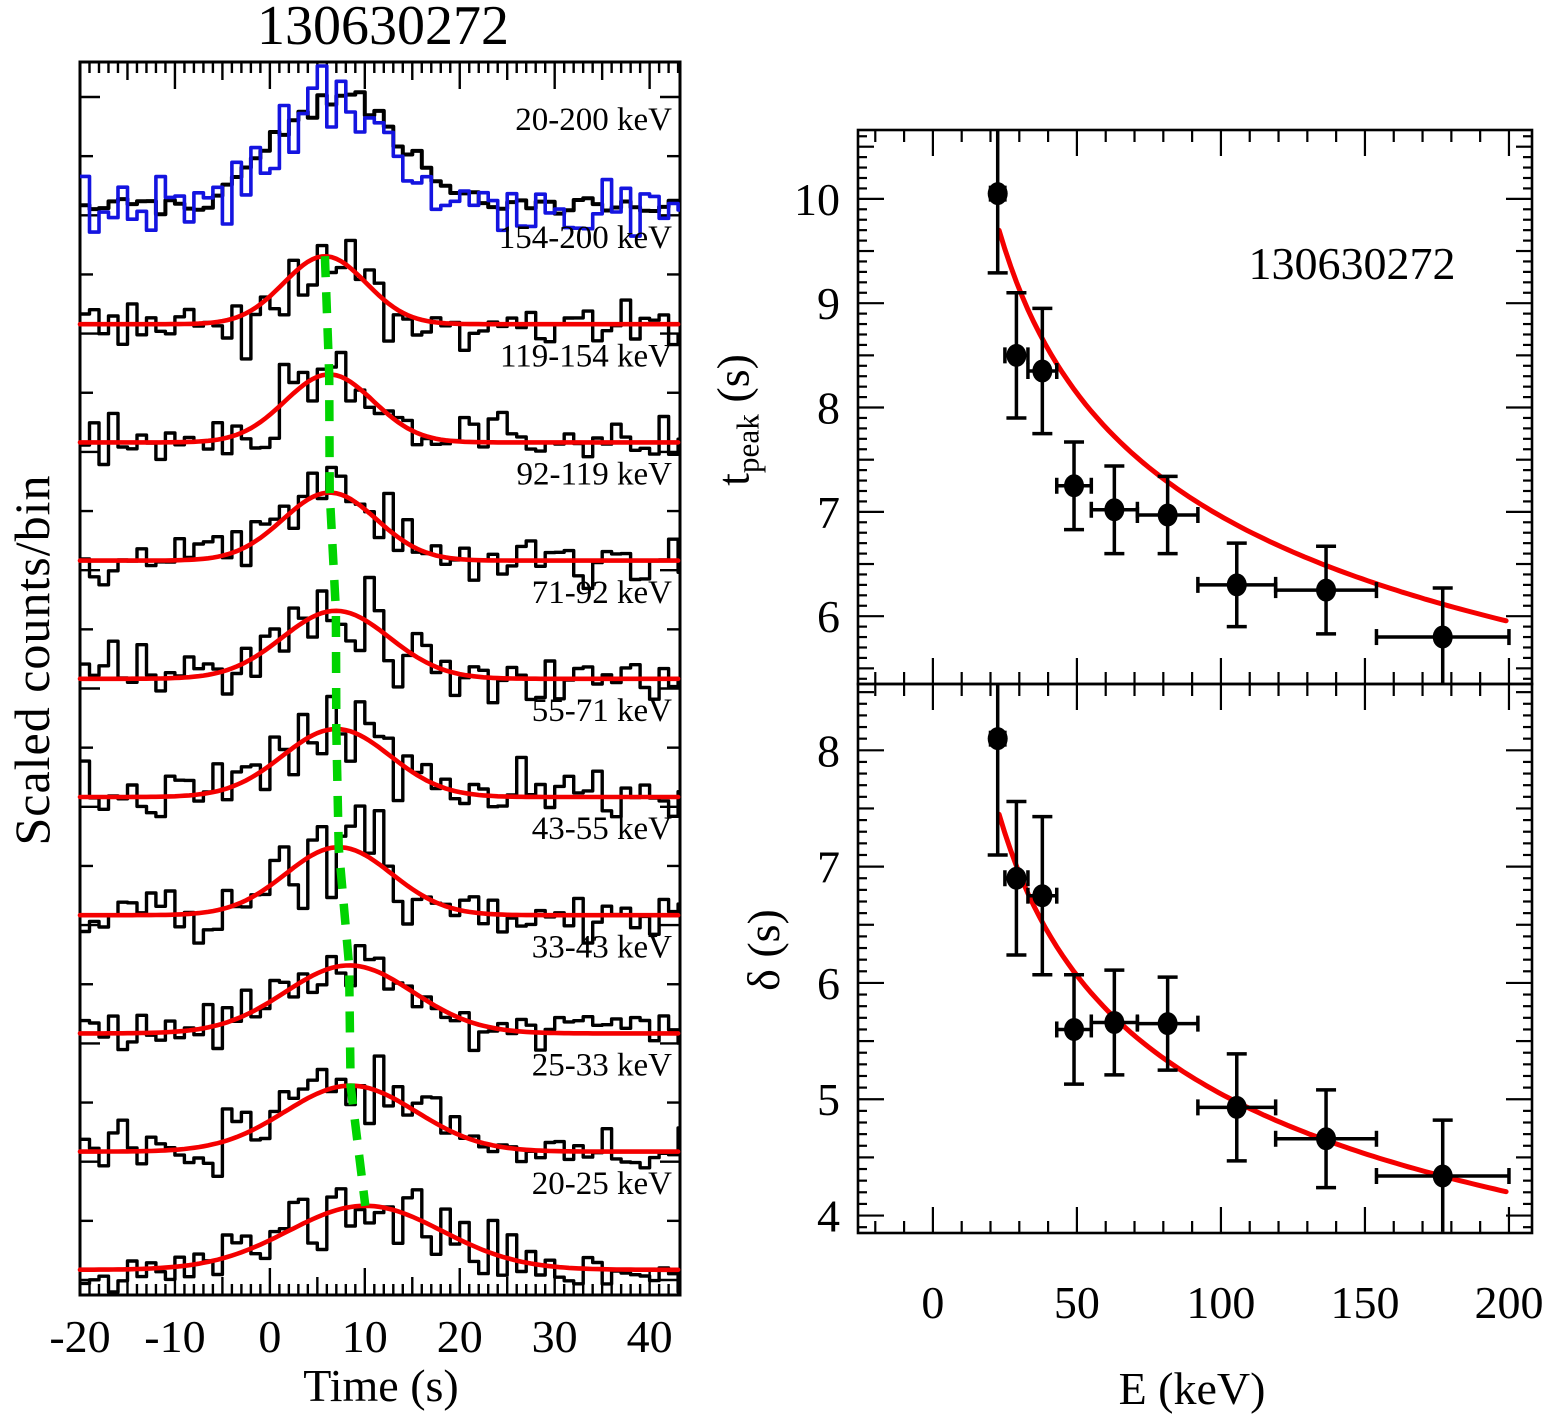  What do you see at coordinates (32, 660) in the screenshot?
I see `counts-axis-label: Scaled counts/bin` at bounding box center [32, 660].